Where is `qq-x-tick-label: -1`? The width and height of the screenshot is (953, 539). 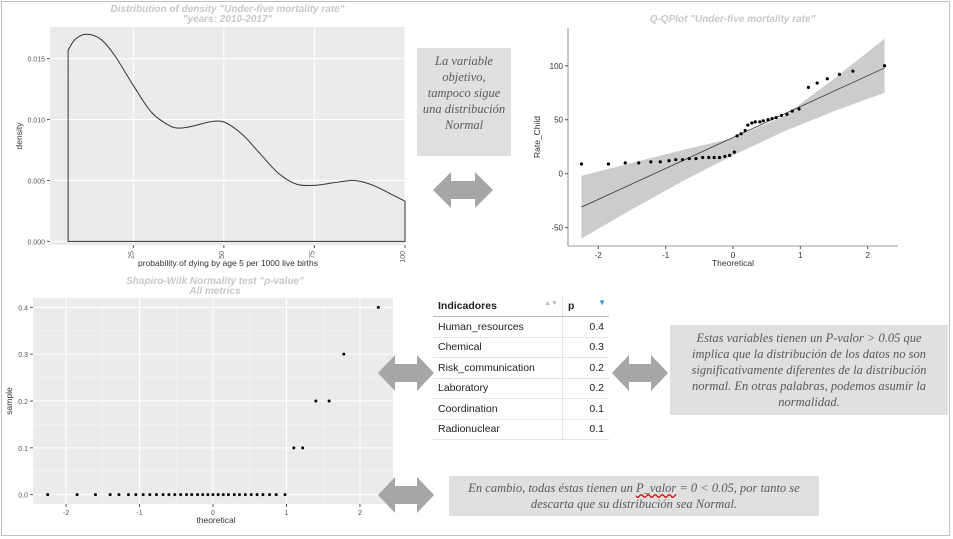 qq-x-tick-label: -1 is located at coordinates (666, 255).